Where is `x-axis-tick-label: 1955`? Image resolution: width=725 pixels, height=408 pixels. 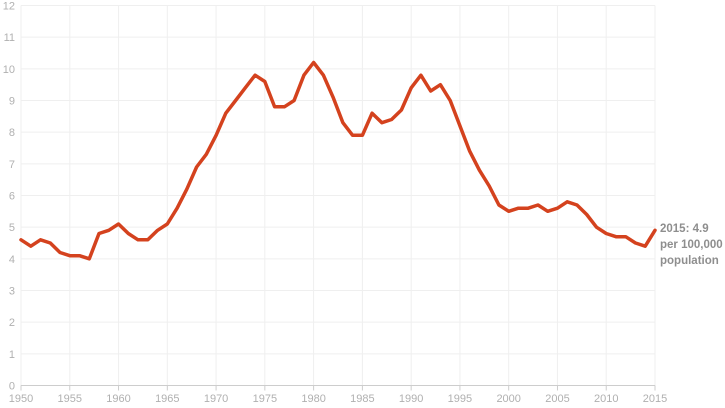
x-axis-tick-label: 1955 is located at coordinates (70, 399).